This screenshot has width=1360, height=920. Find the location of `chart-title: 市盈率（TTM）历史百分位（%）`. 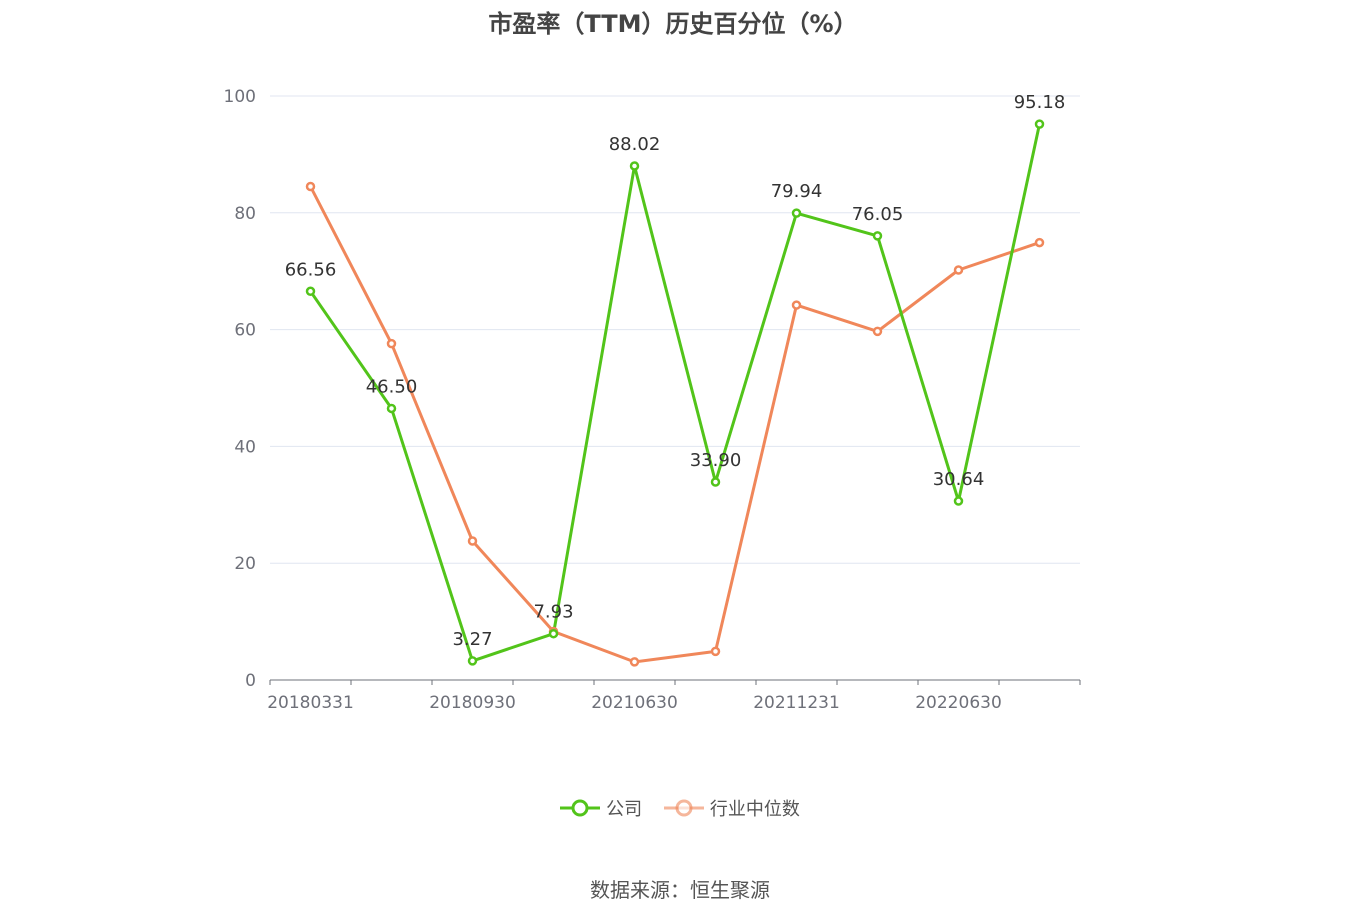

chart-title: 市盈率（TTM）历史百分位（%） is located at coordinates (673, 24).